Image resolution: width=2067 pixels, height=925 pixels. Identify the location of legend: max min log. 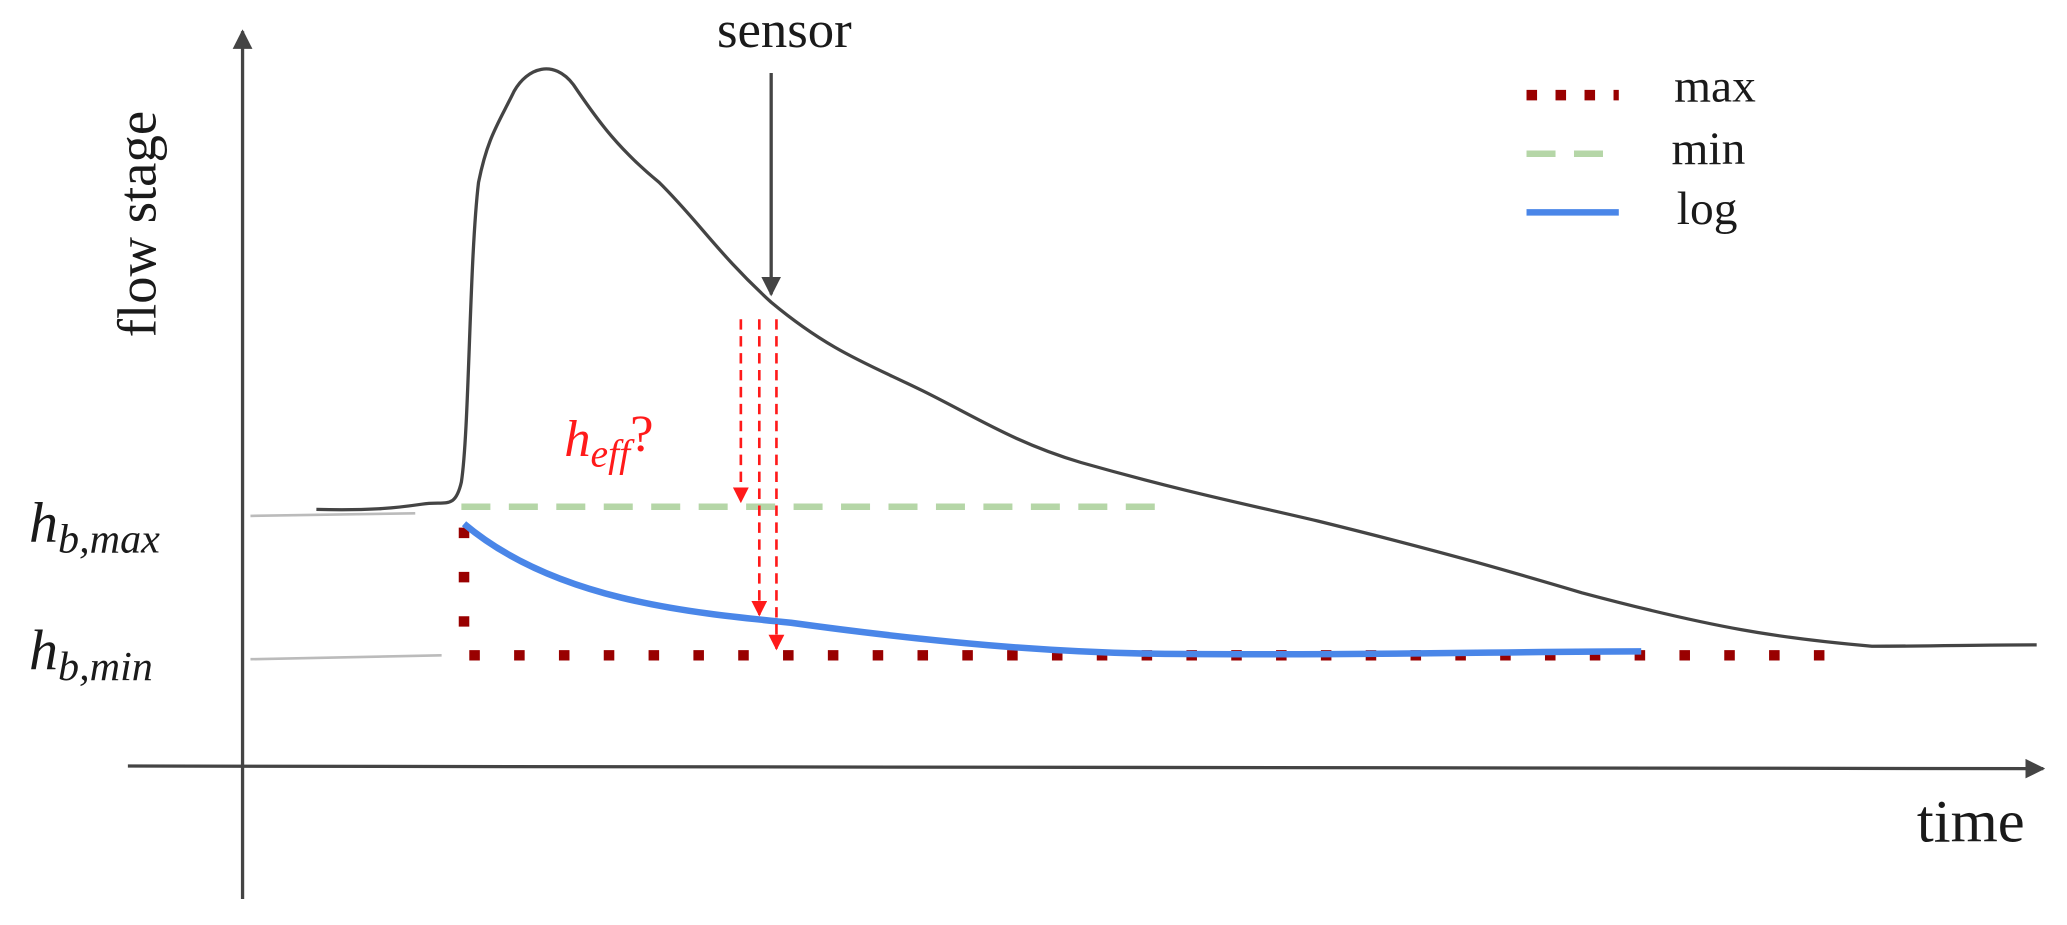
(1641, 148).